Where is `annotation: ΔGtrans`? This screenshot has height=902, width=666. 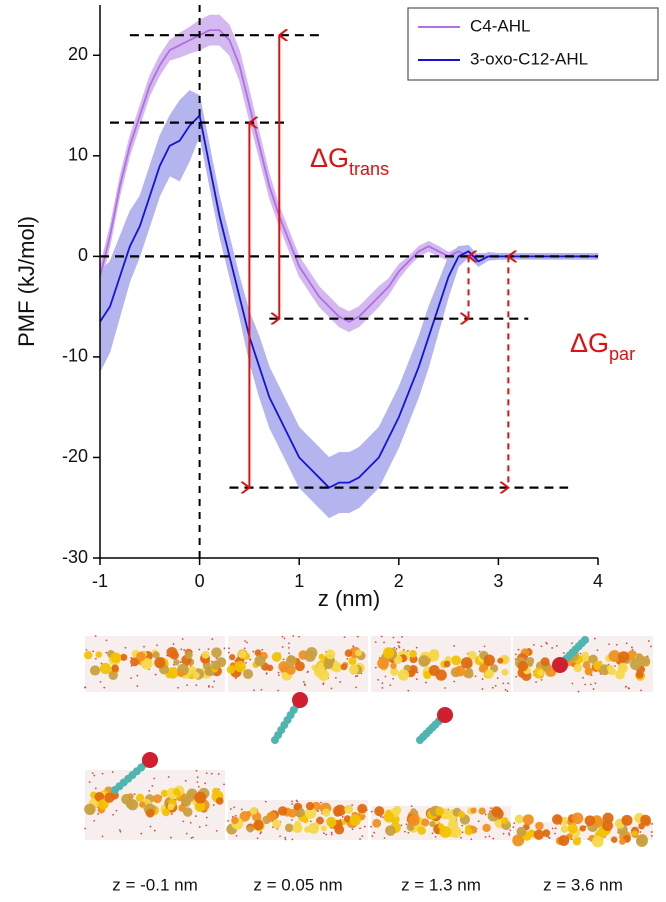
annotation: ΔGtrans is located at coordinates (349, 161).